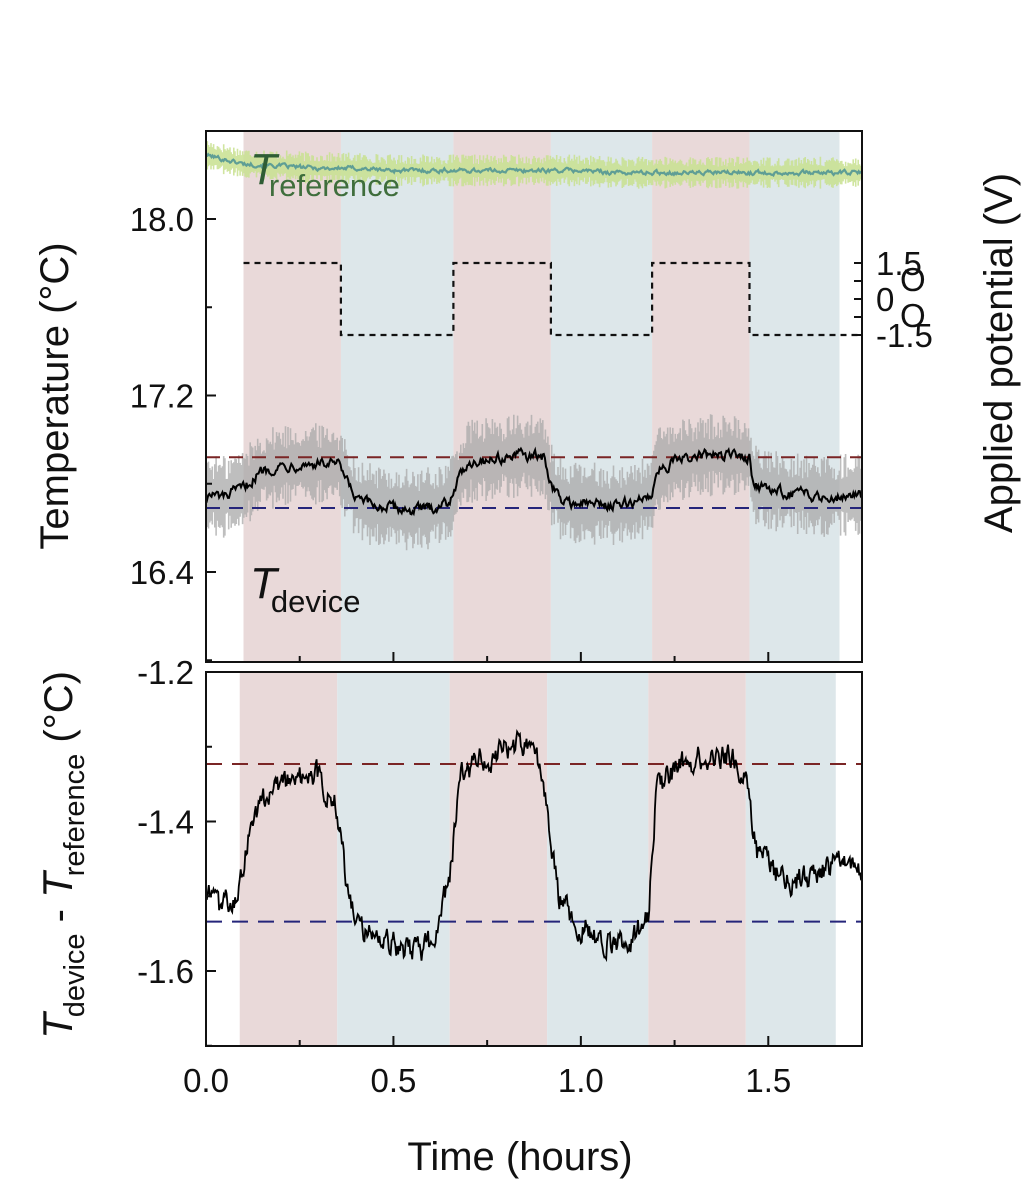 The width and height of the screenshot is (1027, 1179). I want to click on top-y2-tick-label: -1.5, so click(904, 335).